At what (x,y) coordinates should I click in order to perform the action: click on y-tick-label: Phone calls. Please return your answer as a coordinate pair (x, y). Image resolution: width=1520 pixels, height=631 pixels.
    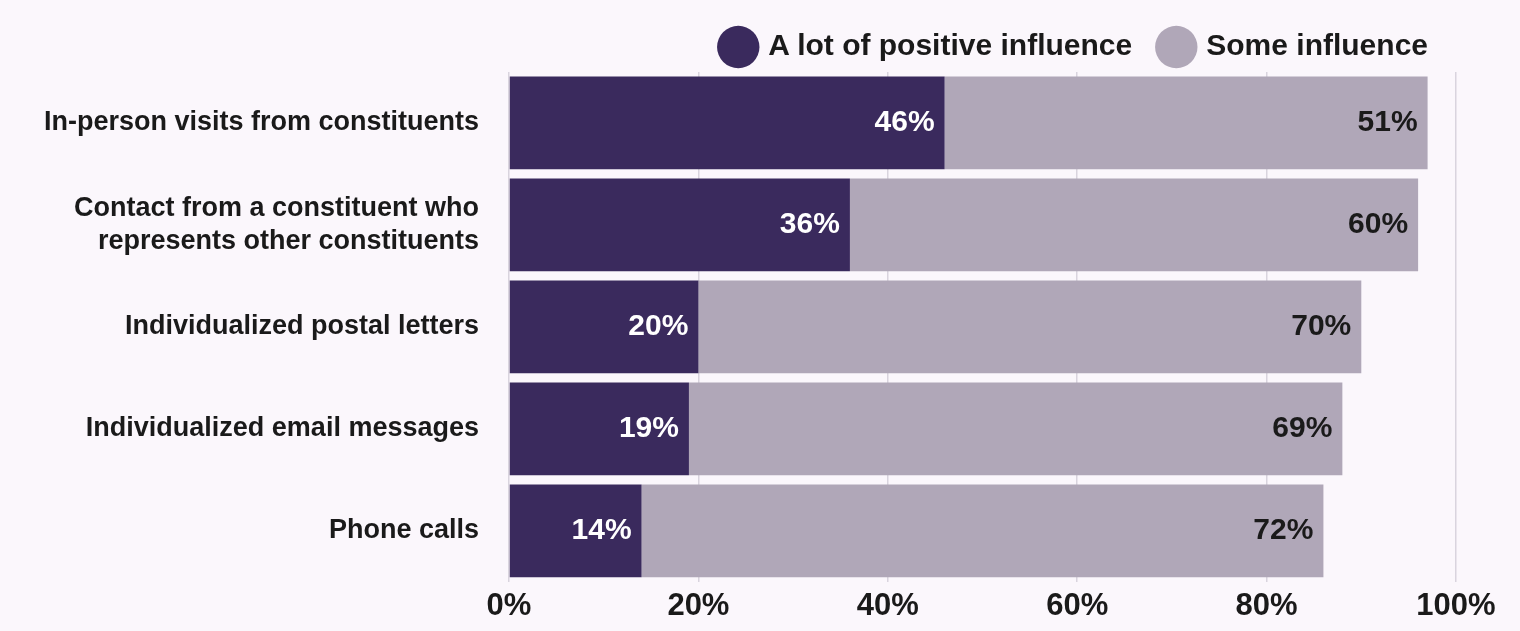
    Looking at the image, I should click on (403, 529).